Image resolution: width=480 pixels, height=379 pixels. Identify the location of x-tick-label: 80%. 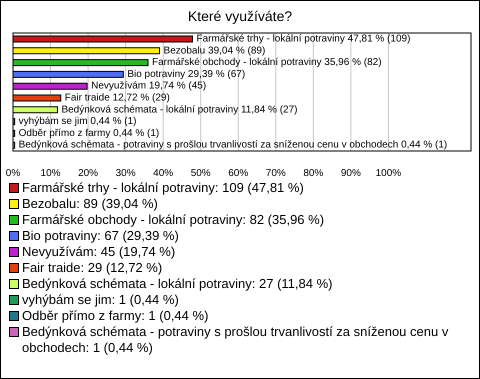
(313, 174).